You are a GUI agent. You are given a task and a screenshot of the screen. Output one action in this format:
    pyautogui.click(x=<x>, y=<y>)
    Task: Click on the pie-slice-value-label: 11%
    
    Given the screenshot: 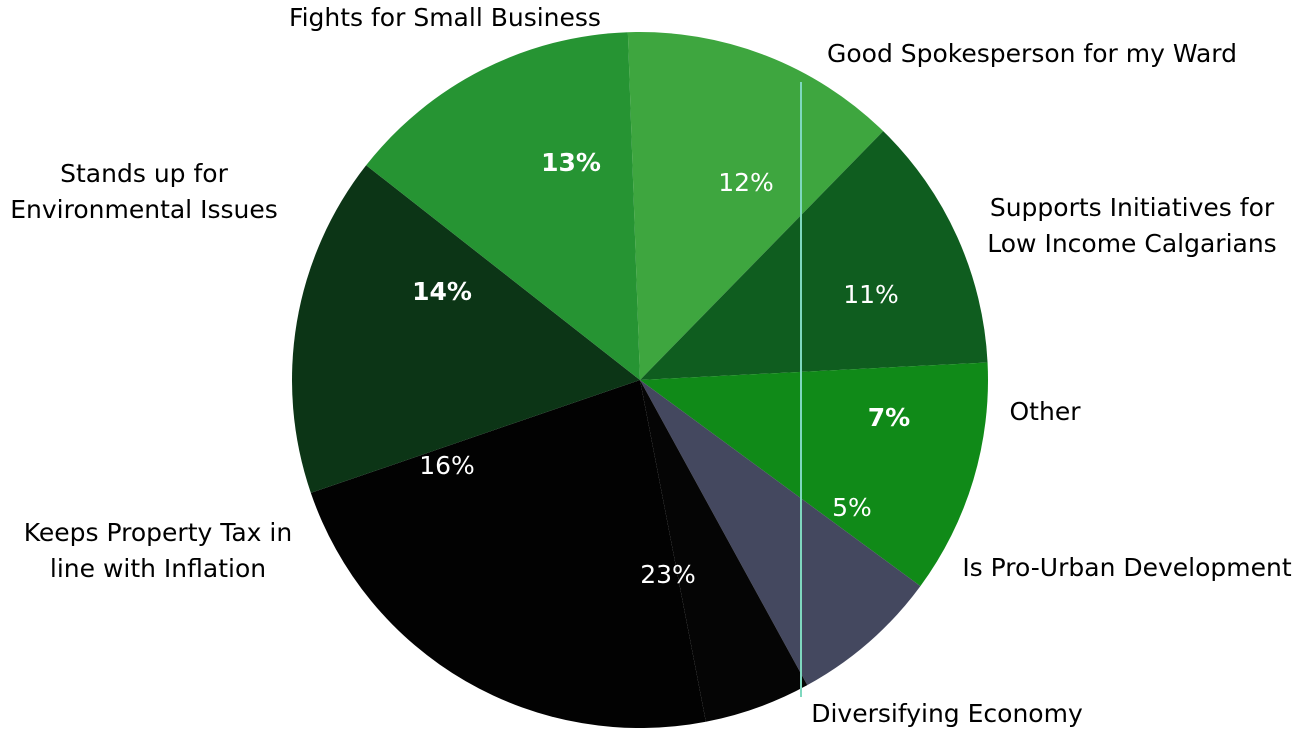 What is the action you would take?
    pyautogui.click(x=871, y=294)
    